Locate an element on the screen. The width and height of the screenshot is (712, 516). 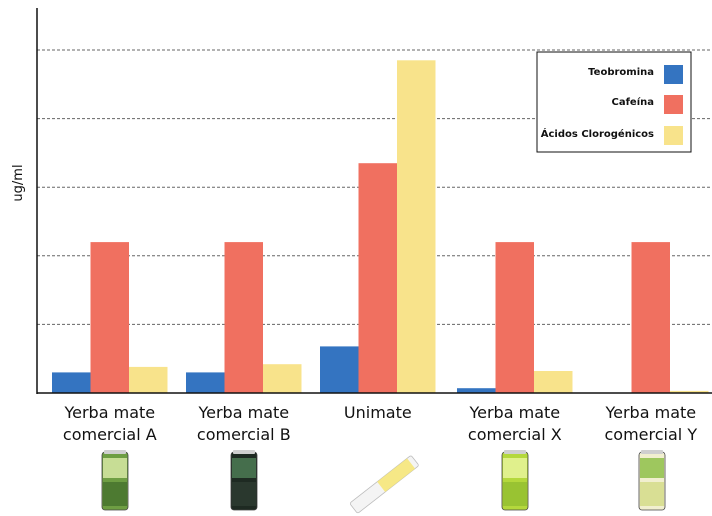
product-images is located at coordinates (383, 482).